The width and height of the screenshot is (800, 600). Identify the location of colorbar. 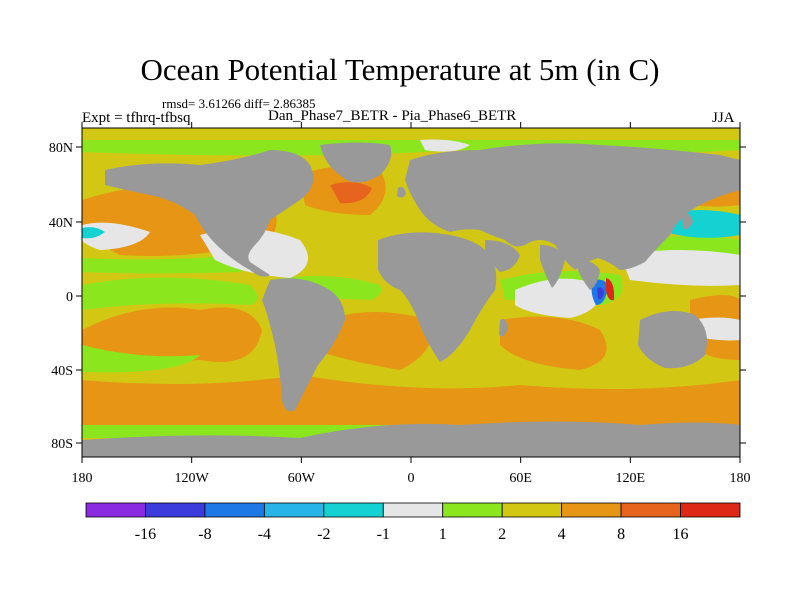
(413, 510).